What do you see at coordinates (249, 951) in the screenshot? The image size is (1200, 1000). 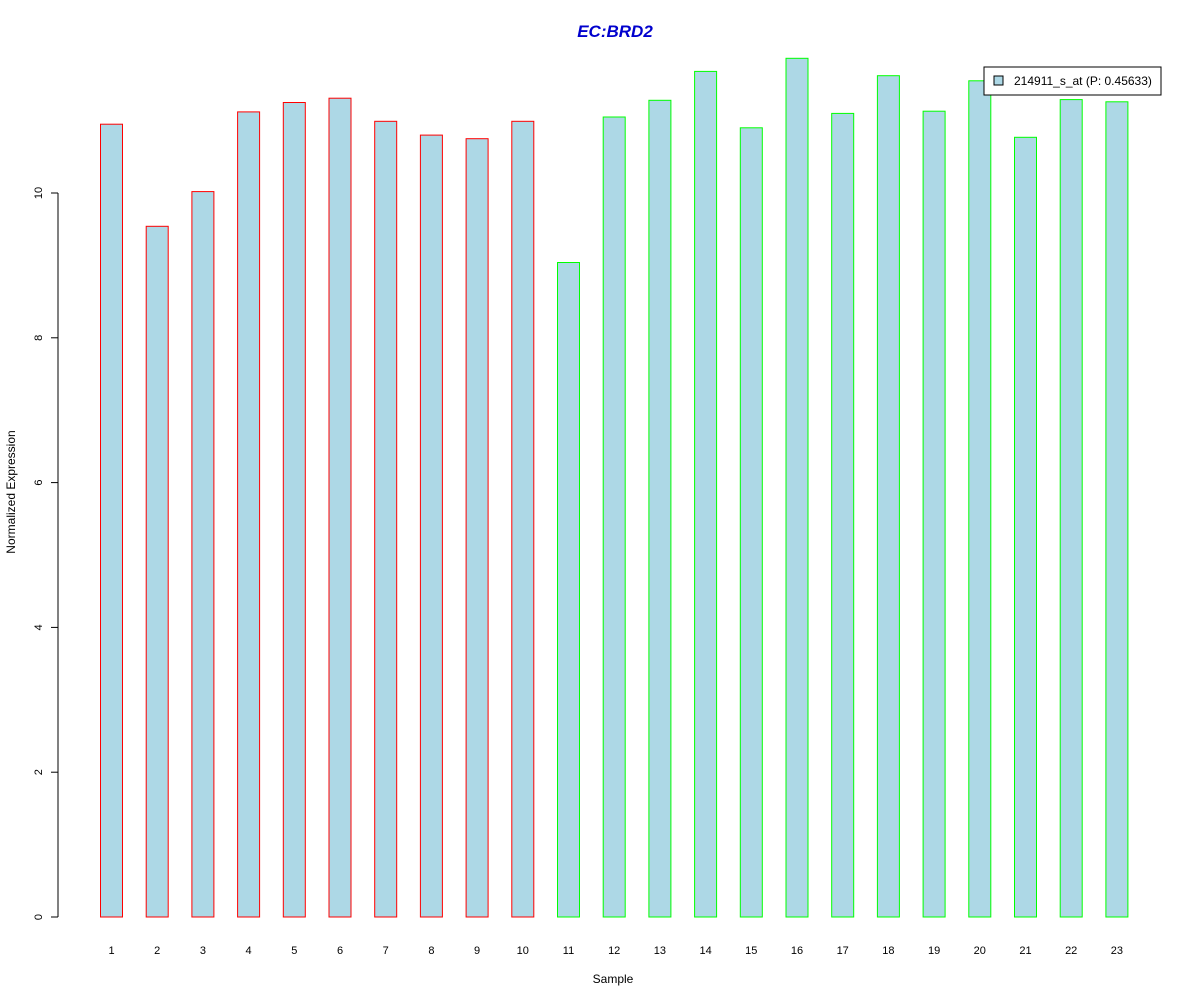 I see `x-tick-label: 4` at bounding box center [249, 951].